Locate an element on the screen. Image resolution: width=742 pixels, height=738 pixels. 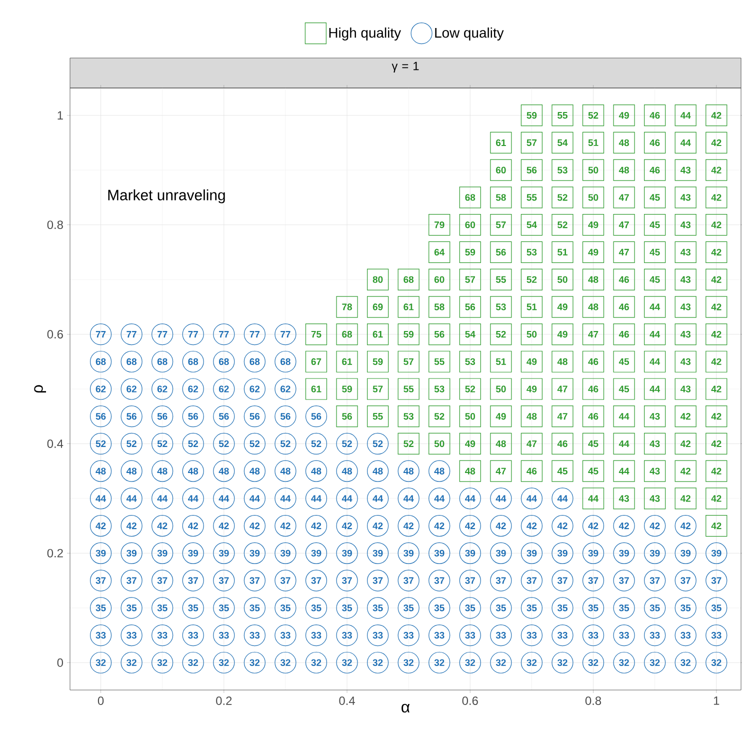
x-tick-label: 0.2 is located at coordinates (224, 700).